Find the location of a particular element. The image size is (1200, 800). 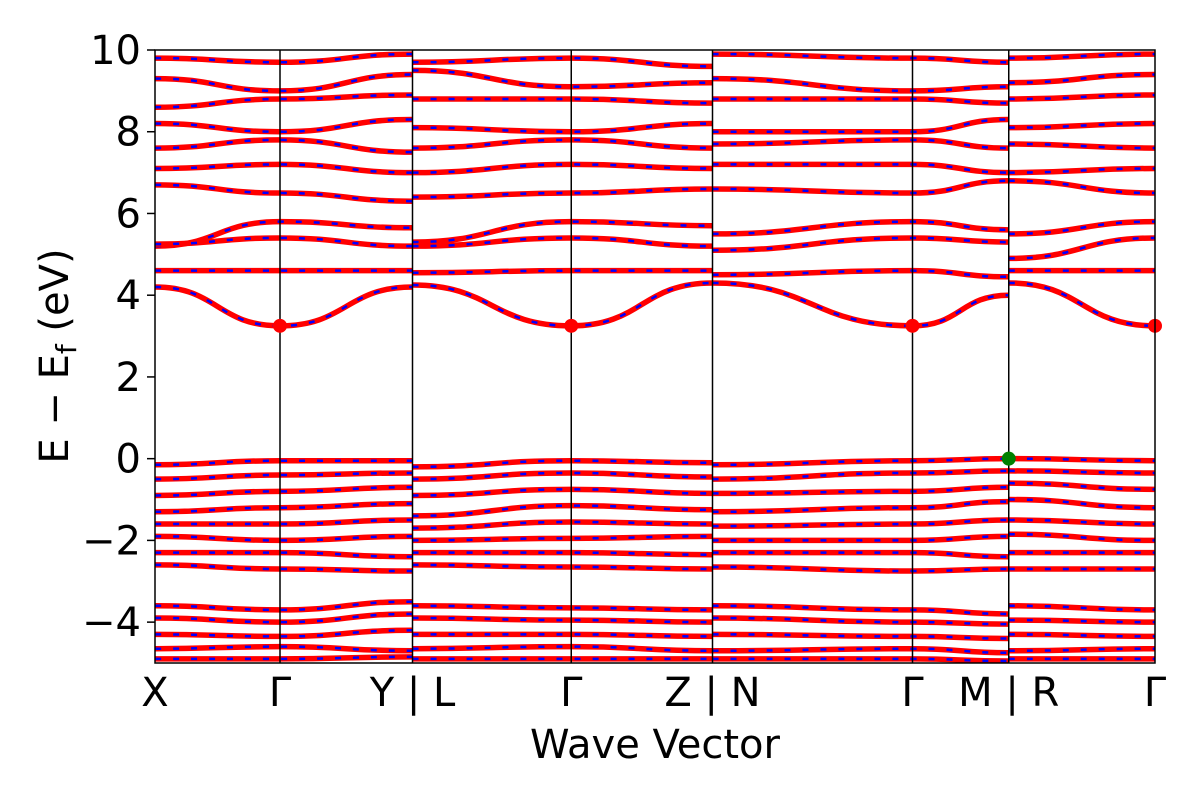

y-axis-label-main: E − E is located at coordinates (55, 409).